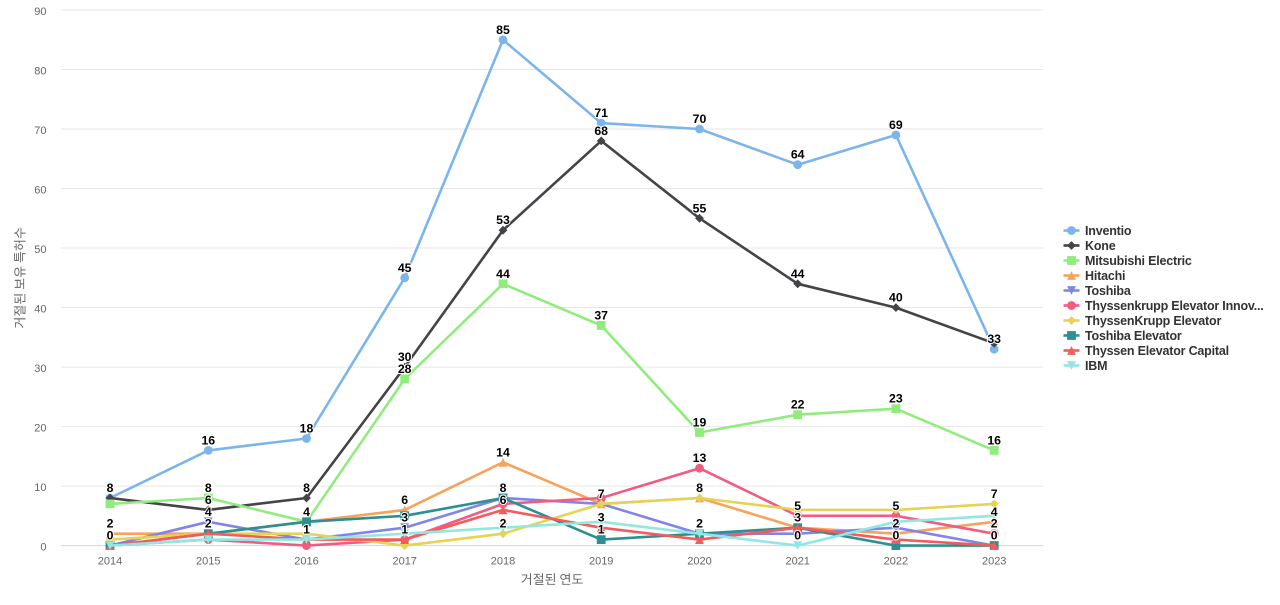 This screenshot has width=1280, height=605. I want to click on svg-text: 14, so click(503, 452).